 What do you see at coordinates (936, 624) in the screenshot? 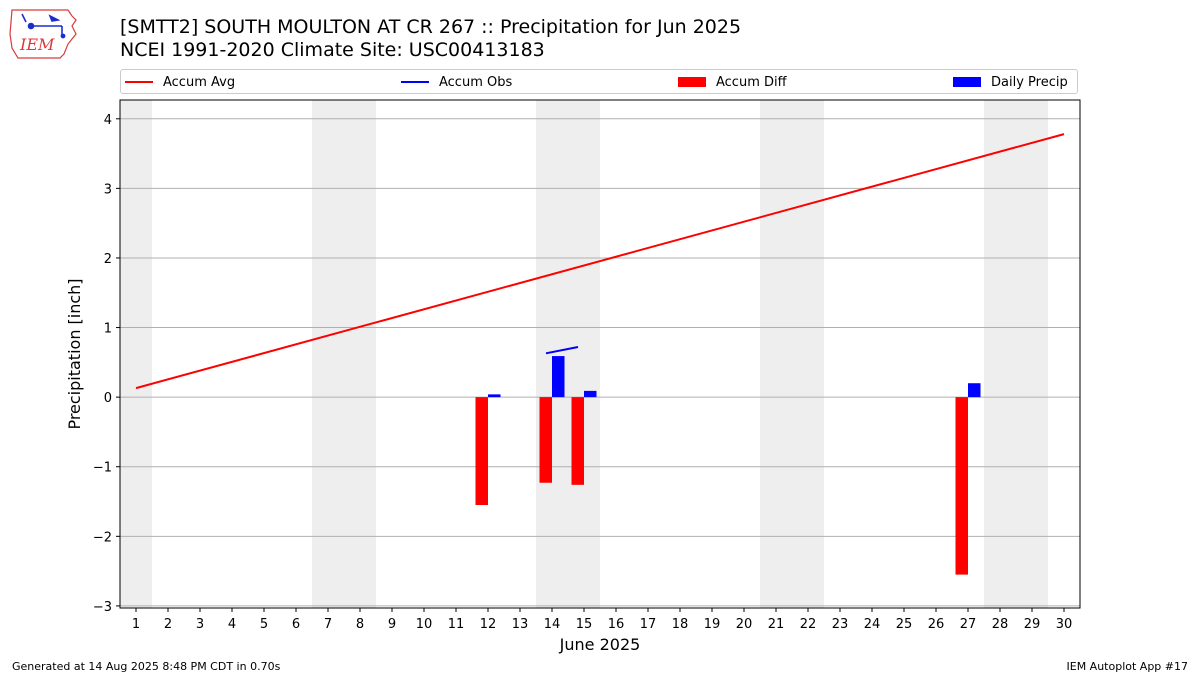
I see `x-tick-label: 26` at bounding box center [936, 624].